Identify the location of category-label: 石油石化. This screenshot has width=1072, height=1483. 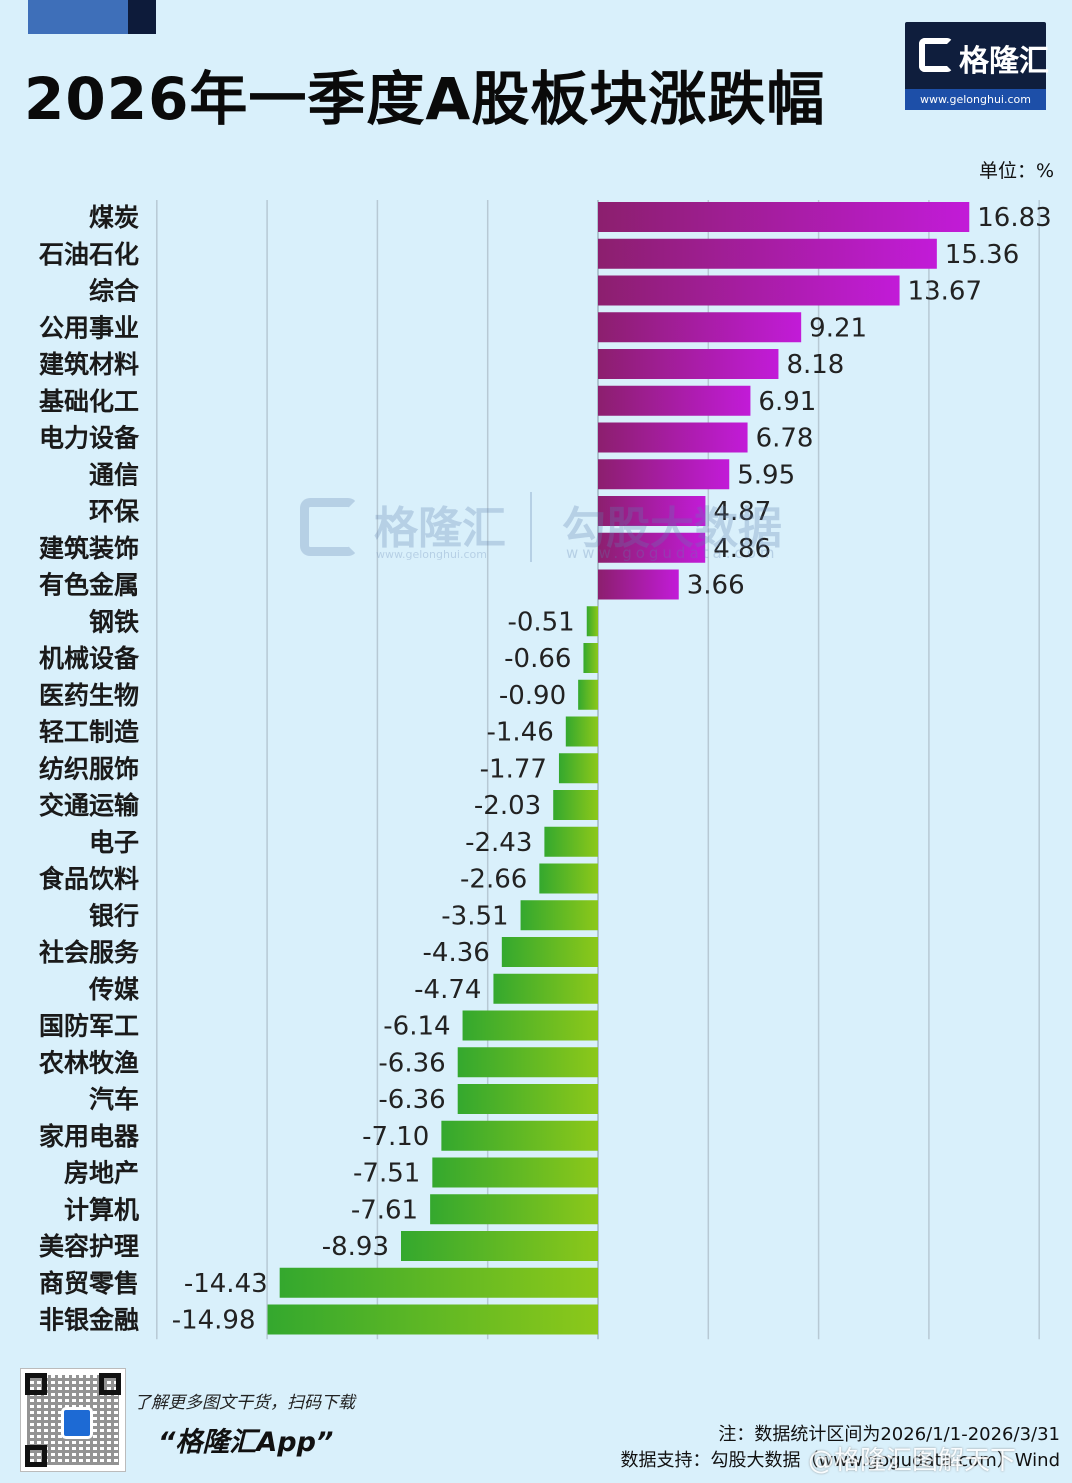
(88, 254).